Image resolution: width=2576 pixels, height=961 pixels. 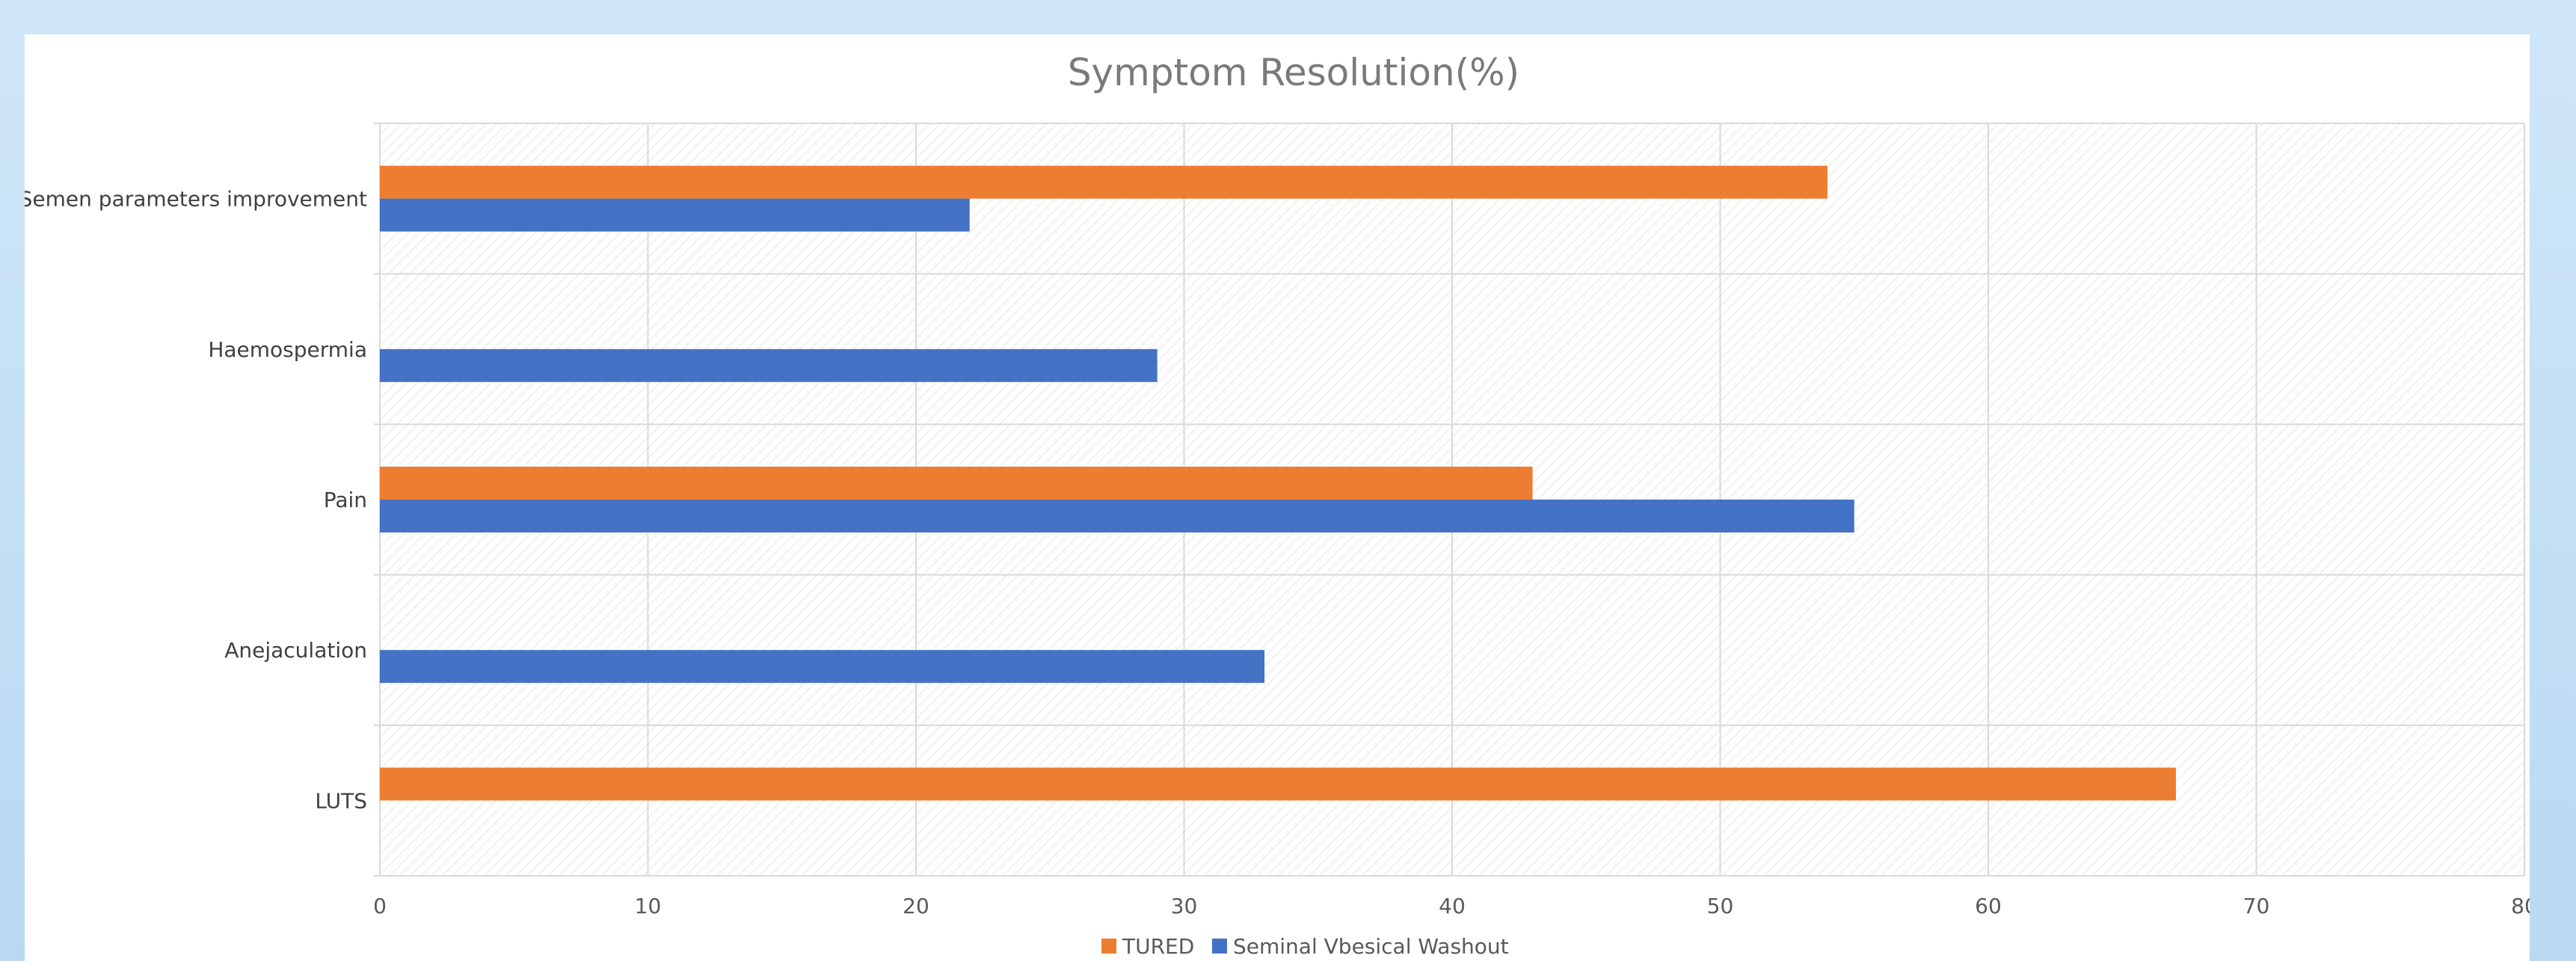 I want to click on chart-title: Symptom Resolution(%), so click(x=1293, y=72).